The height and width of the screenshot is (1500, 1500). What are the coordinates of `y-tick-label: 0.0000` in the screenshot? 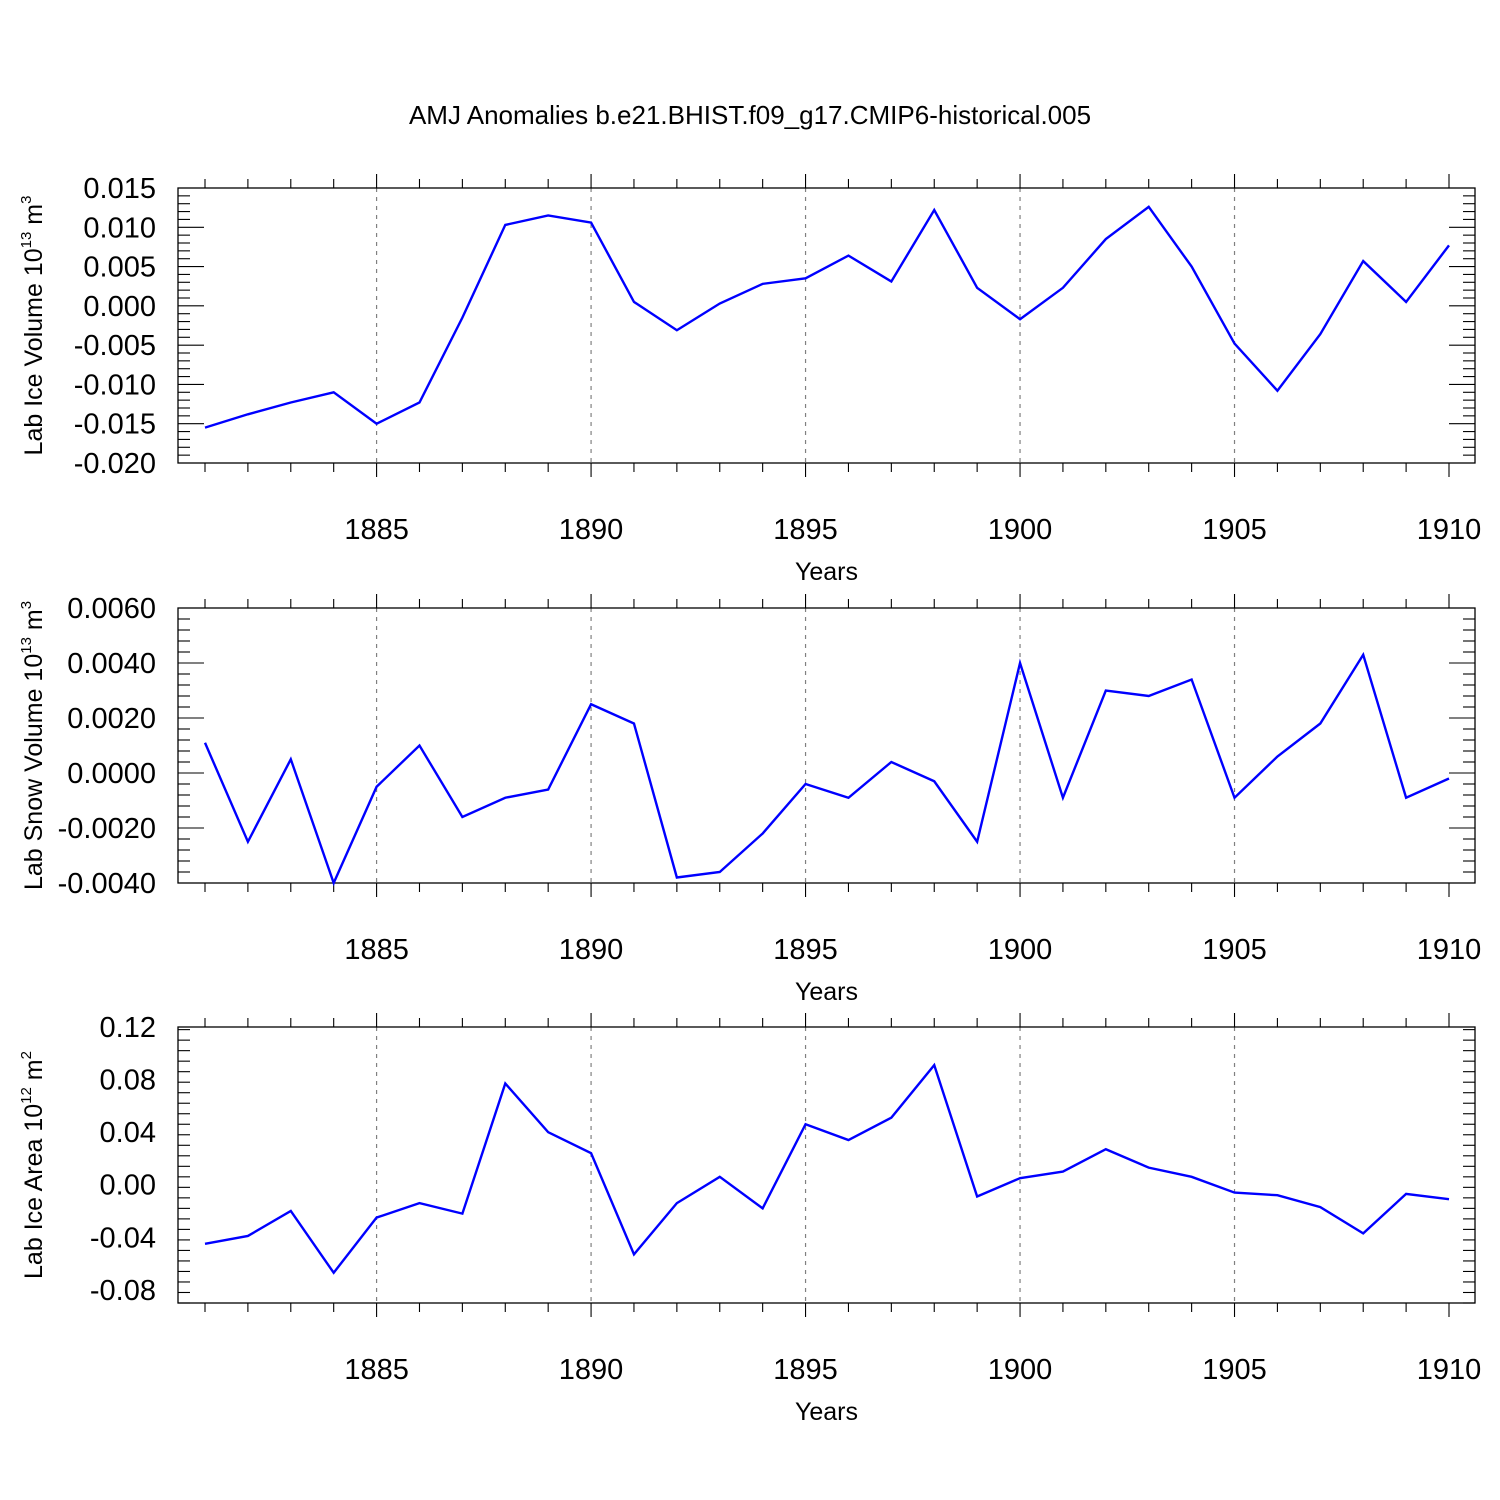 It's located at (111, 774).